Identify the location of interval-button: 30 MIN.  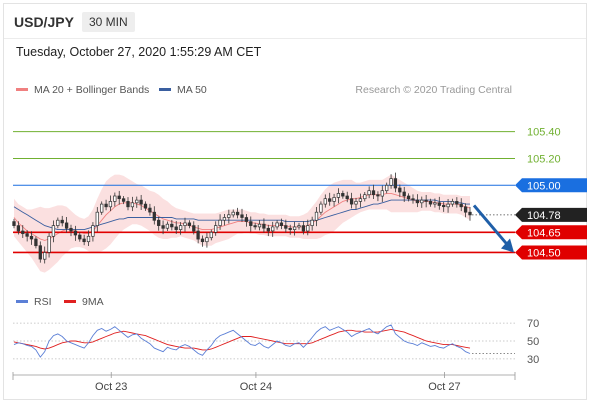
(108, 22).